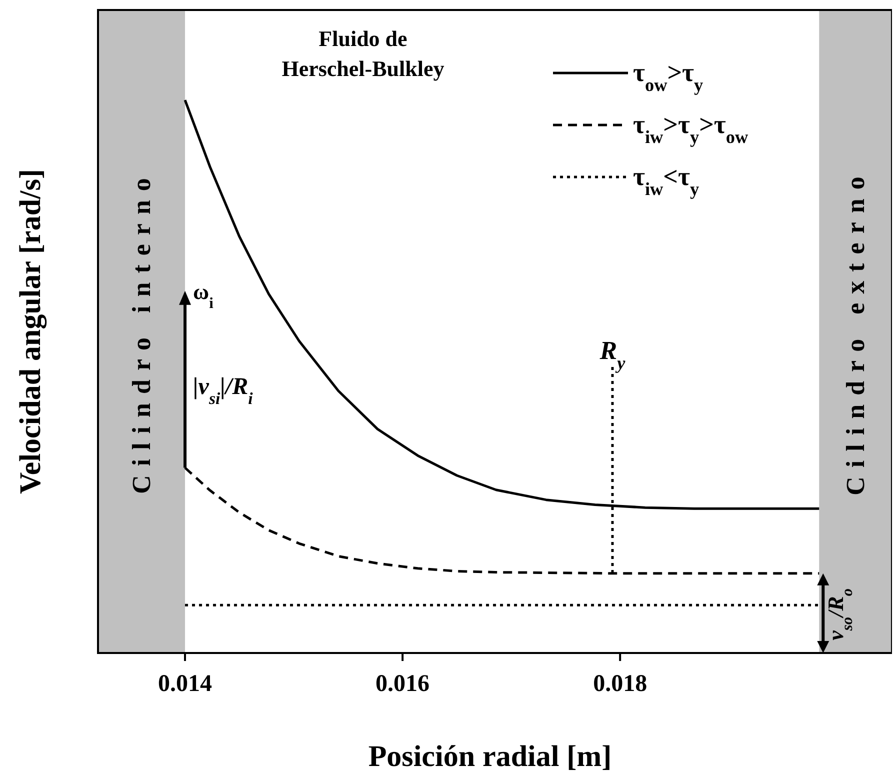  What do you see at coordinates (612, 354) in the screenshot?
I see `ref-line-label: R$_{y}$` at bounding box center [612, 354].